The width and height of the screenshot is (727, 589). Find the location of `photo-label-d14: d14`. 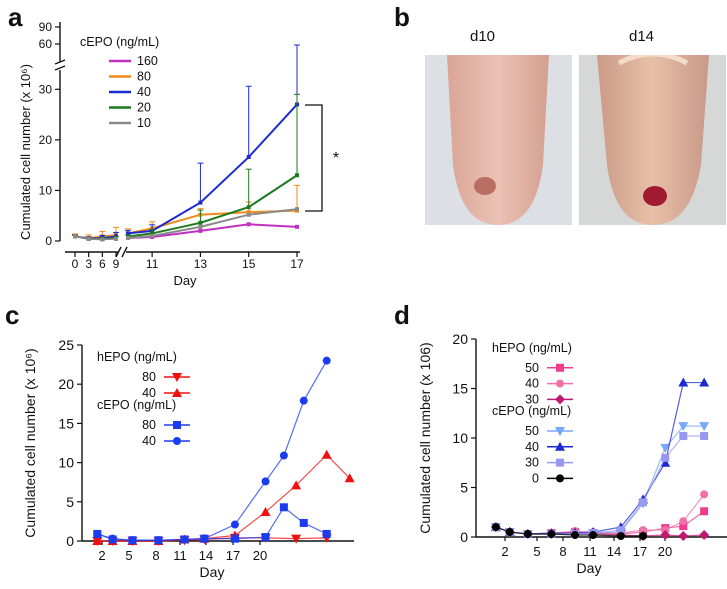

photo-label-d14: d14 is located at coordinates (642, 36).